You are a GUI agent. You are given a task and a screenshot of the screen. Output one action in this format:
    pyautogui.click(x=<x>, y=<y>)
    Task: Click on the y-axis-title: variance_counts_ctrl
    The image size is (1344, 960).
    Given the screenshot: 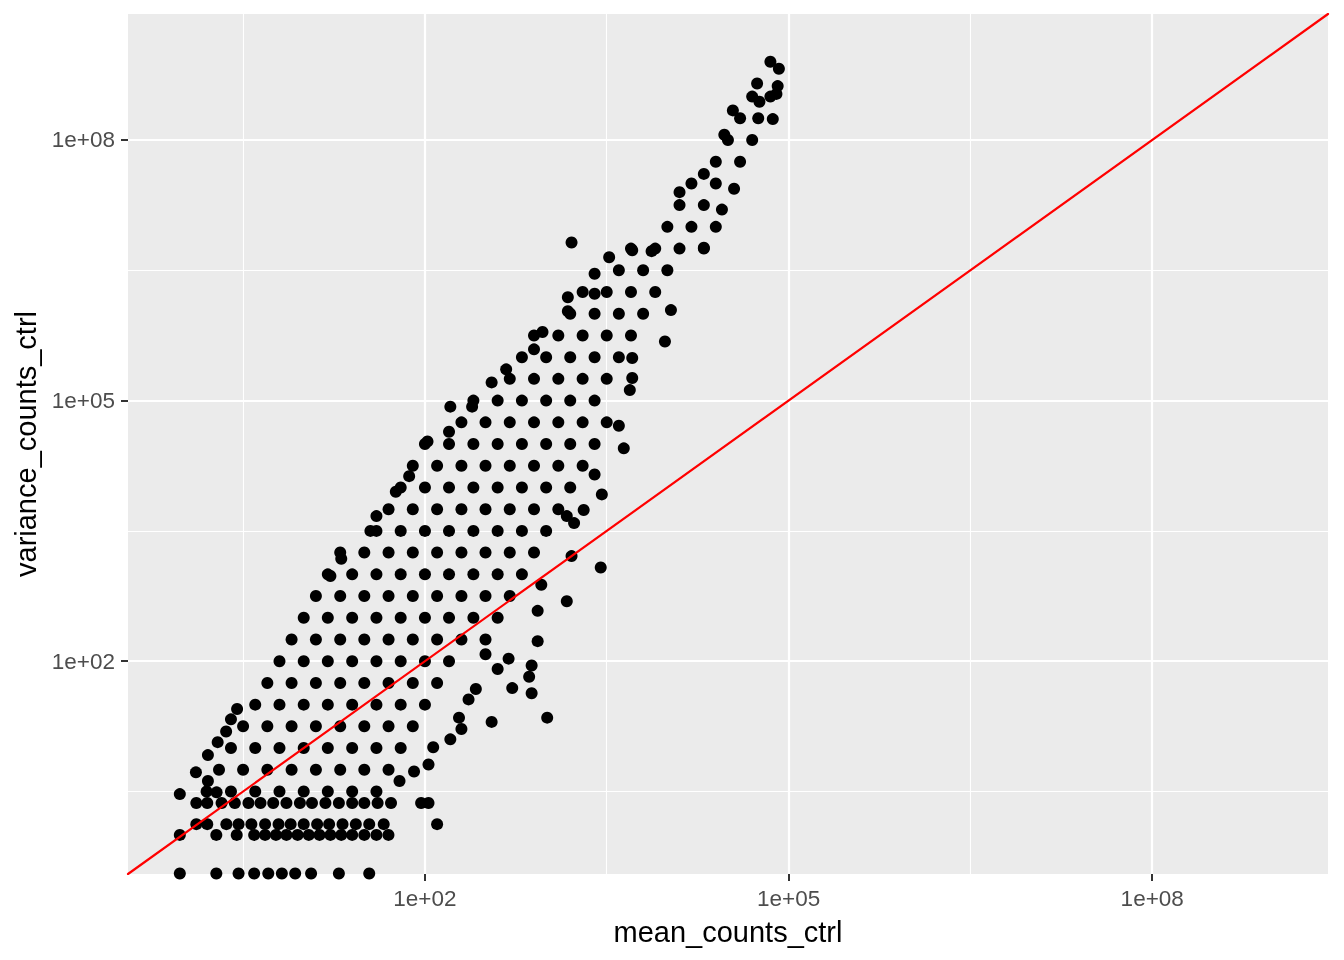 What is the action you would take?
    pyautogui.click(x=26, y=444)
    